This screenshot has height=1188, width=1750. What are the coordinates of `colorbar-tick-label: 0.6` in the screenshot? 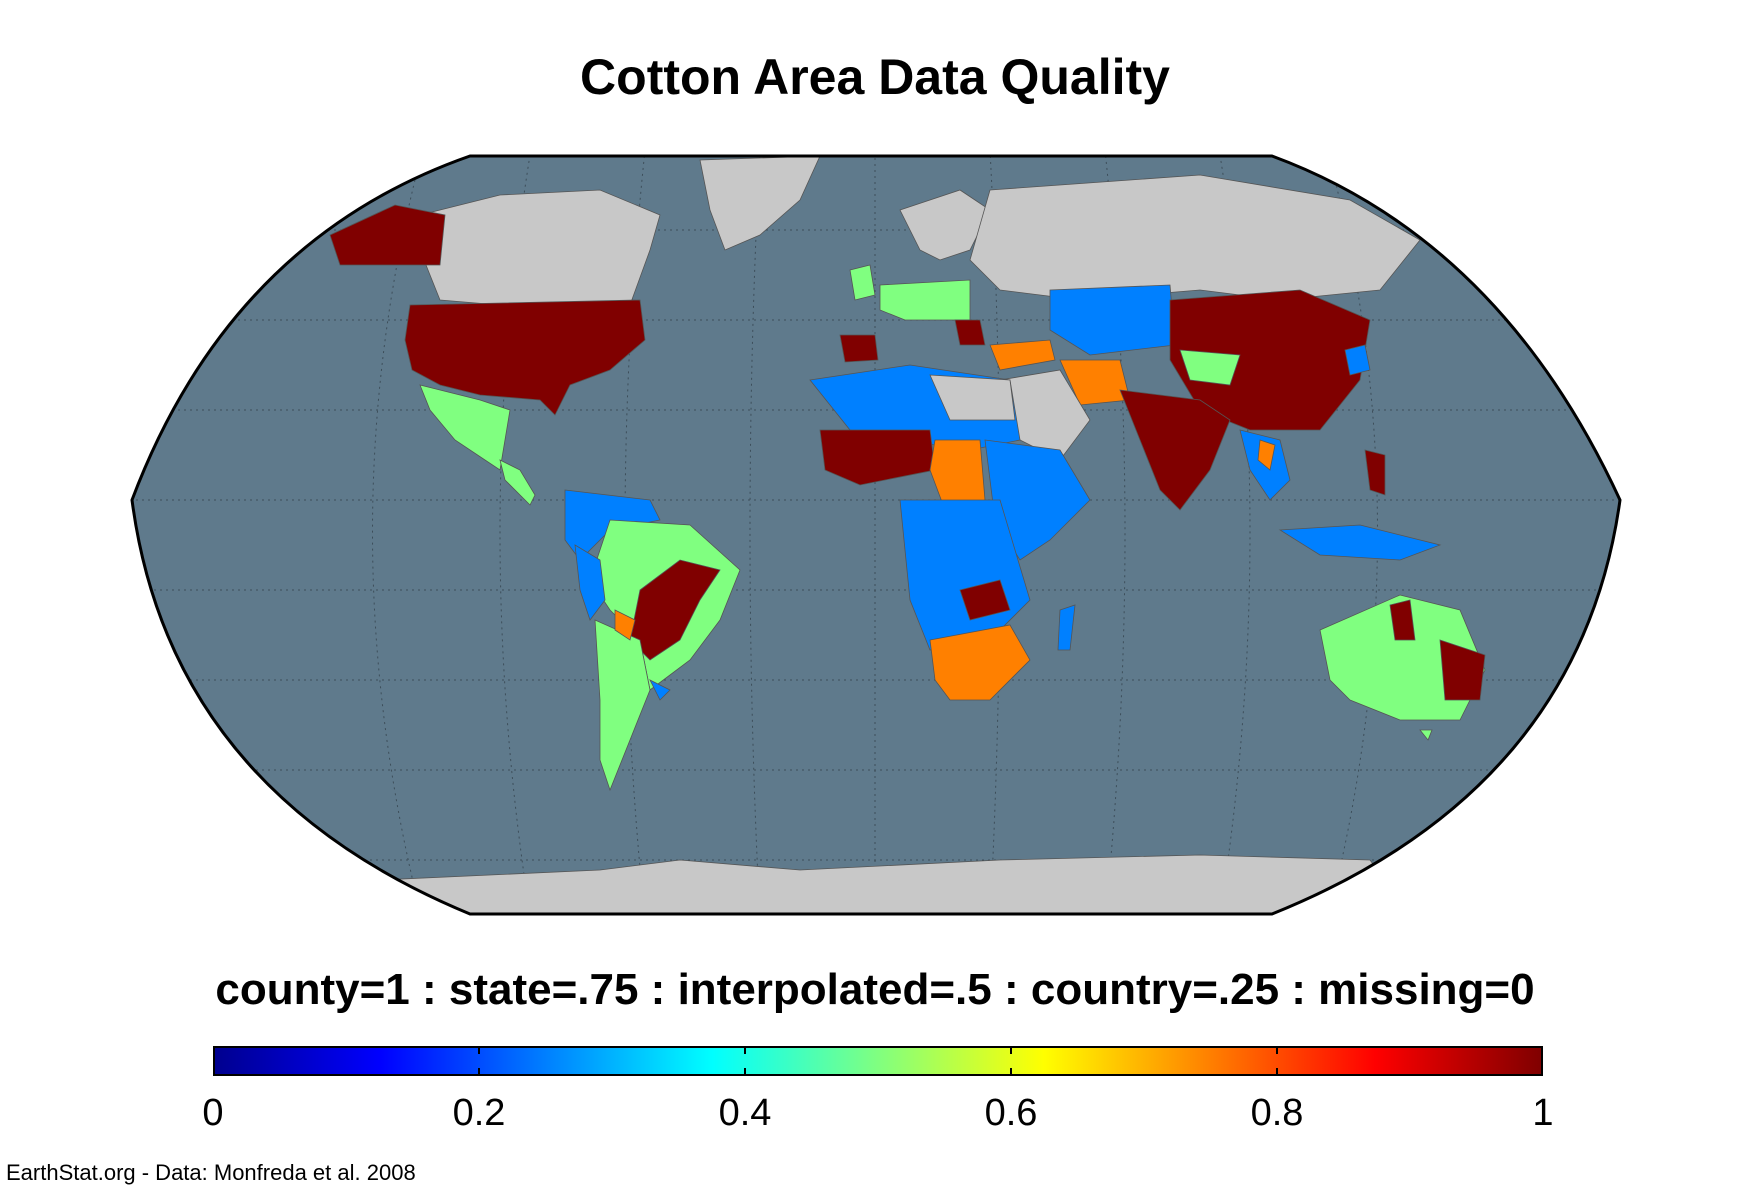 It's located at (1011, 1113).